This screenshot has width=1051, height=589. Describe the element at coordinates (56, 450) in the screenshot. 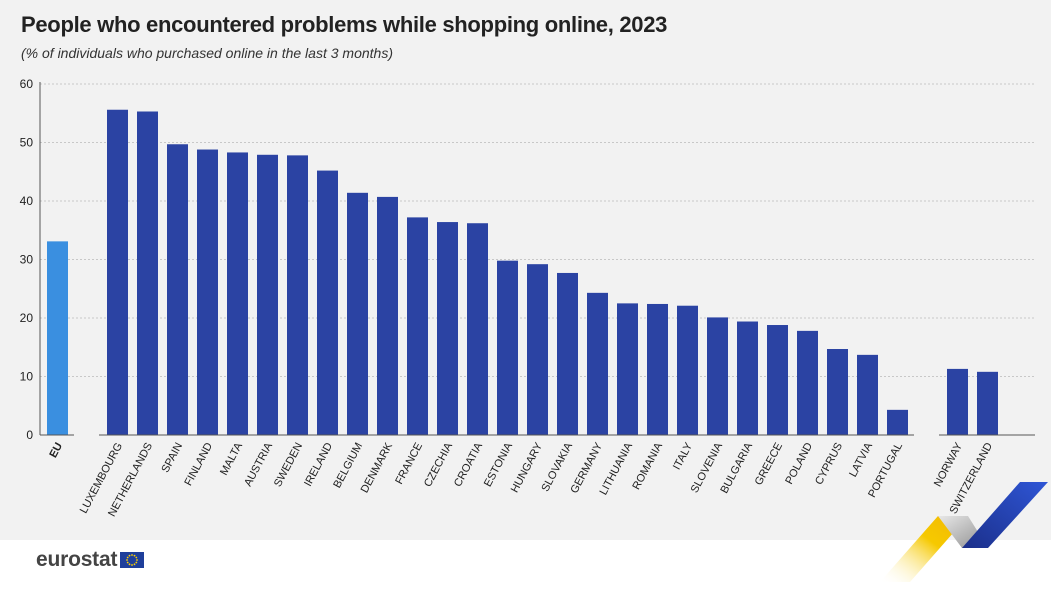

I see `x-tick-label-eu: EU` at that location.